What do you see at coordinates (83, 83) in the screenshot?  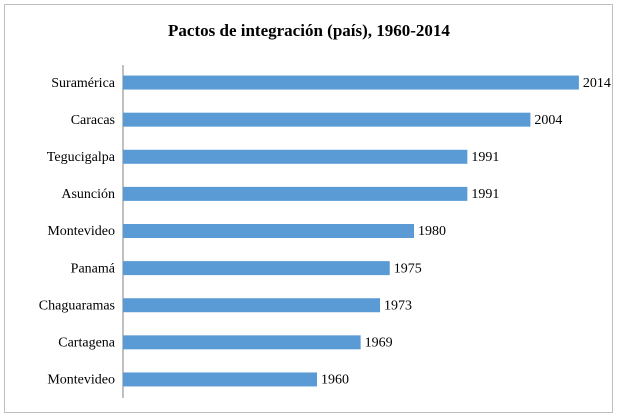 I see `y-tick-label: Suramérica` at bounding box center [83, 83].